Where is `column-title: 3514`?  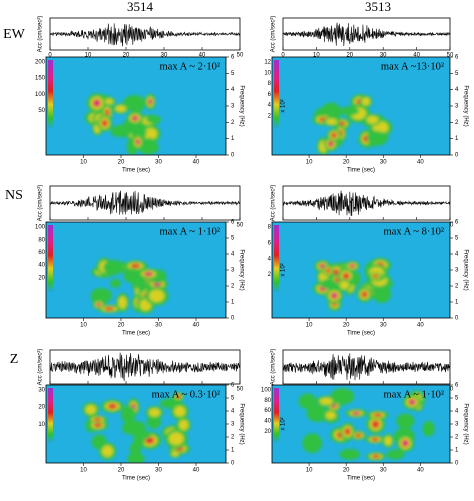 column-title: 3514 is located at coordinates (140, 7).